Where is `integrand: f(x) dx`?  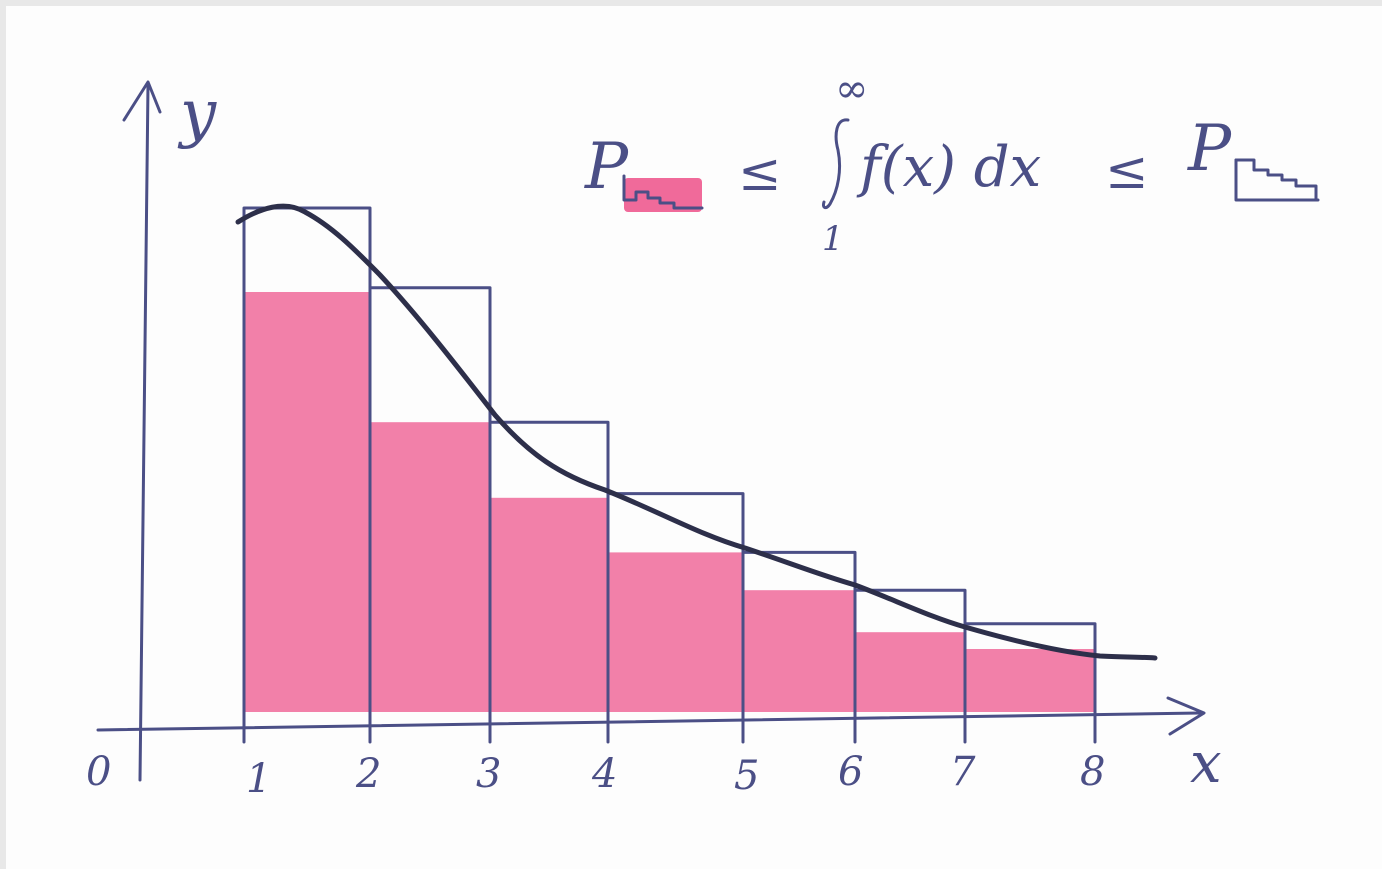 integrand: f(x) dx is located at coordinates (948, 167).